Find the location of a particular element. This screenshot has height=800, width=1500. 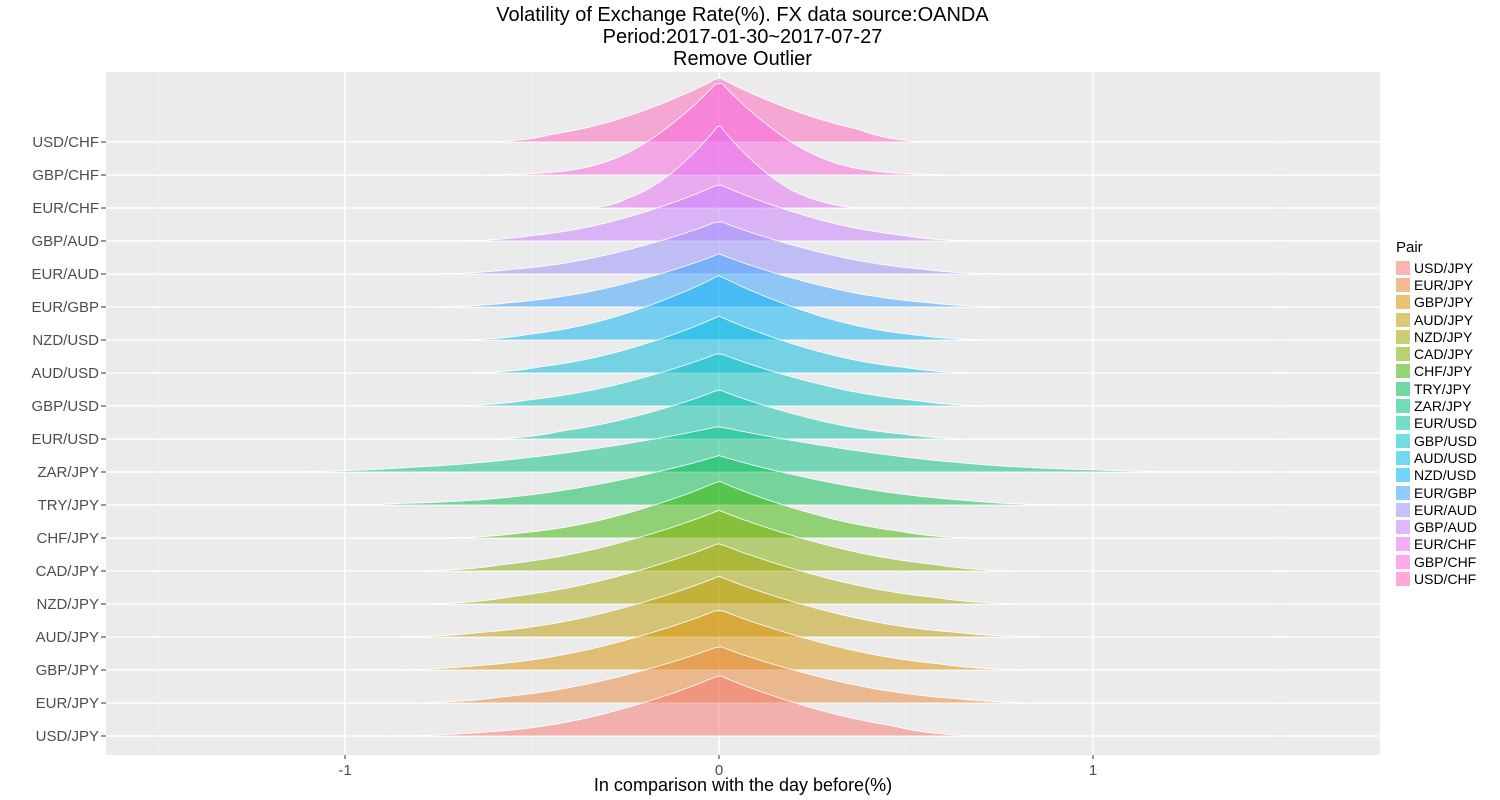

ridge-eur-usd is located at coordinates (732, 415).